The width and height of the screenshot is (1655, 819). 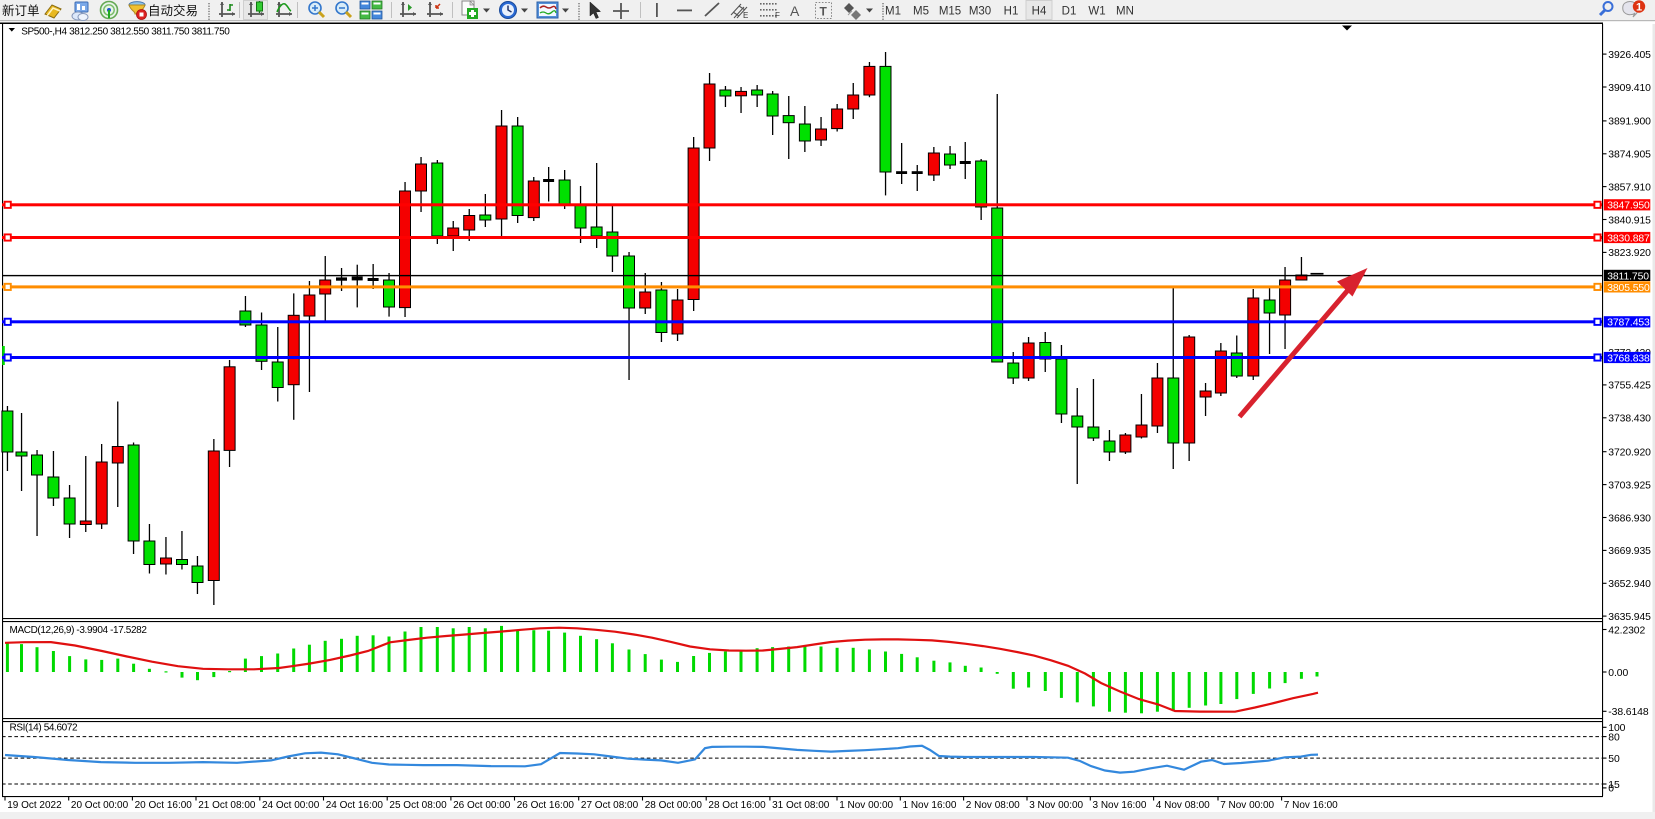 What do you see at coordinates (100, 805) in the screenshot?
I see `svg-text: 20 Oct 00:00` at bounding box center [100, 805].